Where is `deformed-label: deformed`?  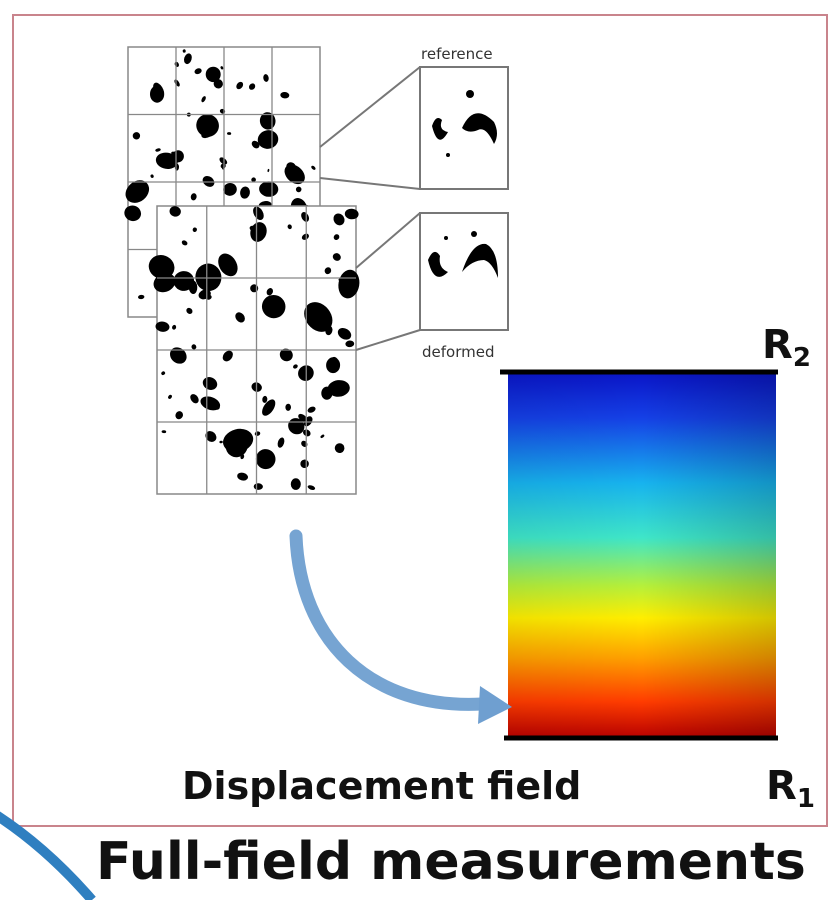
deformed-label: deformed is located at coordinates (458, 352).